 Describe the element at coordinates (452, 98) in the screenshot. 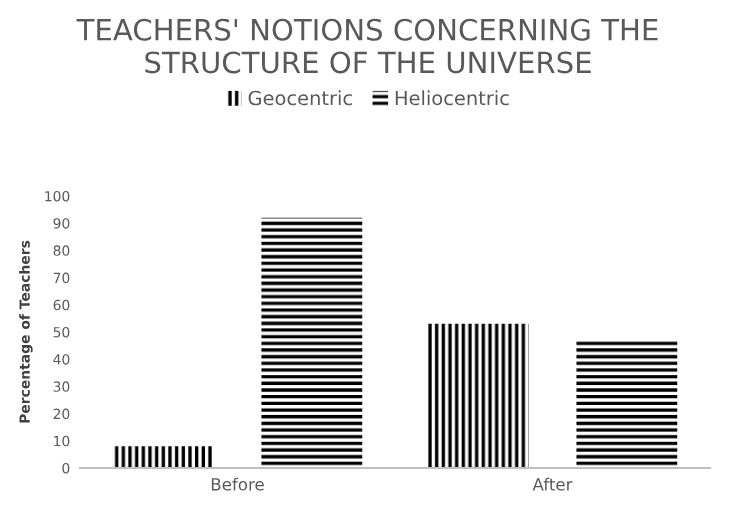

I see `legend-label: Heliocentric` at that location.